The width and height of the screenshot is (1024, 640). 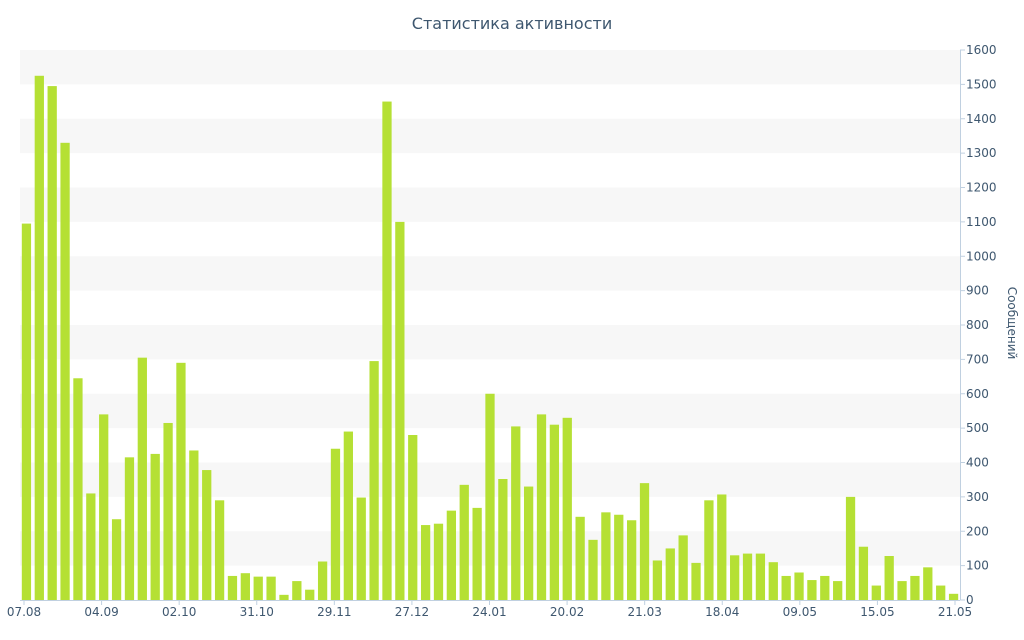 What do you see at coordinates (977, 463) in the screenshot?
I see `y-tick-label: 400` at bounding box center [977, 463].